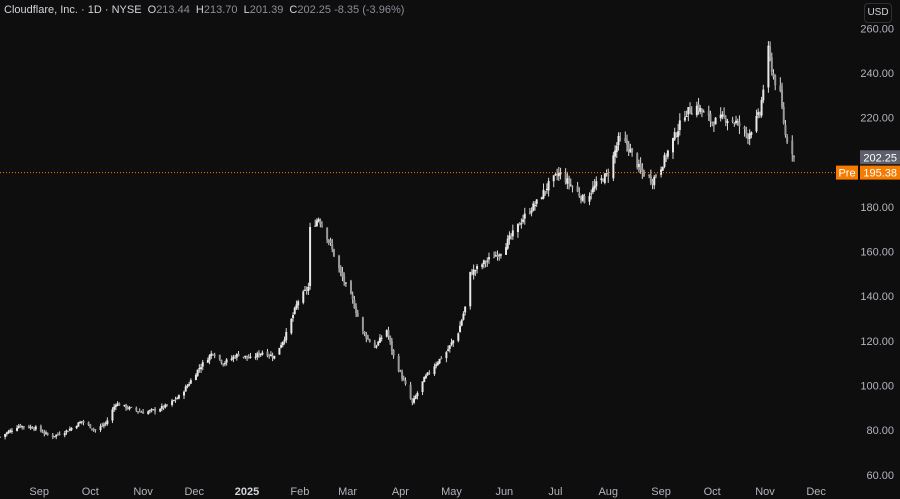  What do you see at coordinates (846, 174) in the screenshot?
I see `premarket-tag-label: Pre` at bounding box center [846, 174].